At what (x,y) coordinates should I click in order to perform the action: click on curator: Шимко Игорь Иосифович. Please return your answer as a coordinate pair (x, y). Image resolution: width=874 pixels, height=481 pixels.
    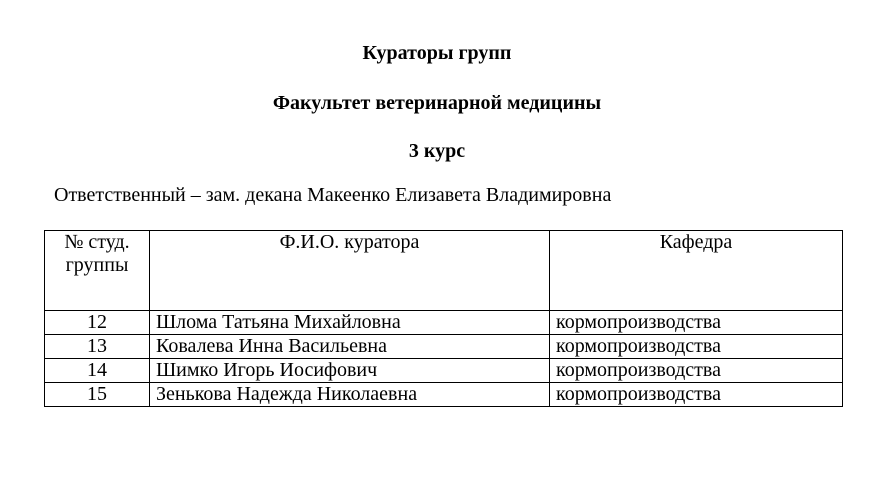
    Looking at the image, I should click on (349, 370).